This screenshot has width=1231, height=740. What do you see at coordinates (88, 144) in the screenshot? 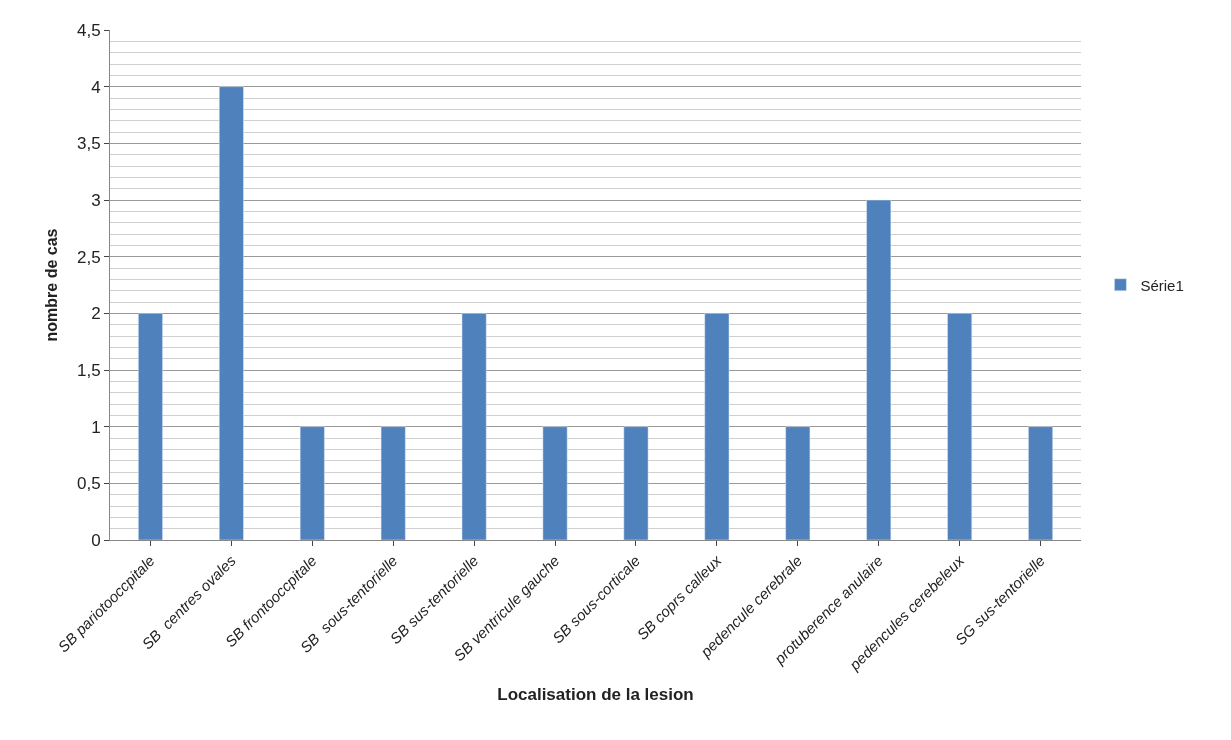
I see `y-tick-label: 3,5` at bounding box center [88, 144].